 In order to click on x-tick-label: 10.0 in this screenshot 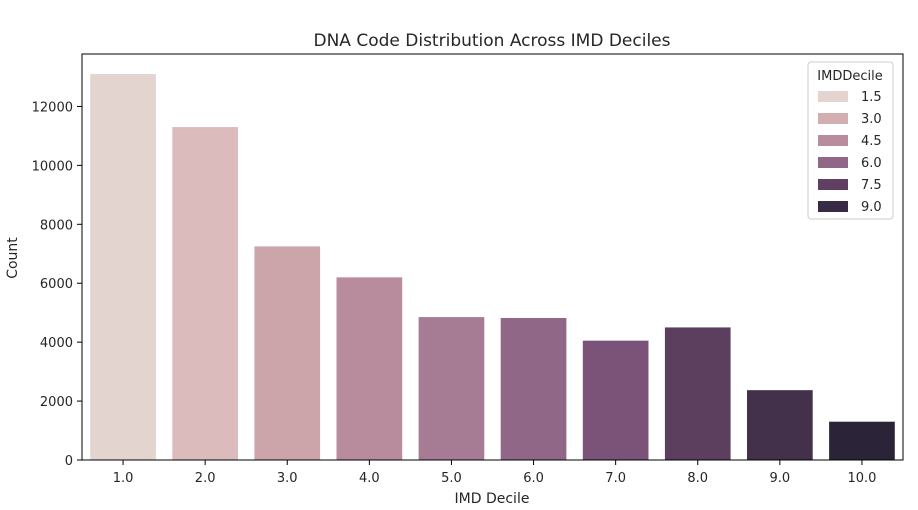, I will do `click(861, 478)`.